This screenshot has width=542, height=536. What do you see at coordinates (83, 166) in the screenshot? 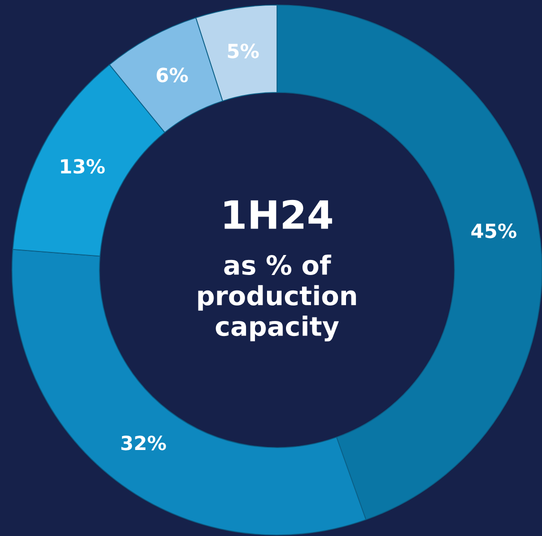
I see `data-label: 13%` at bounding box center [83, 166].